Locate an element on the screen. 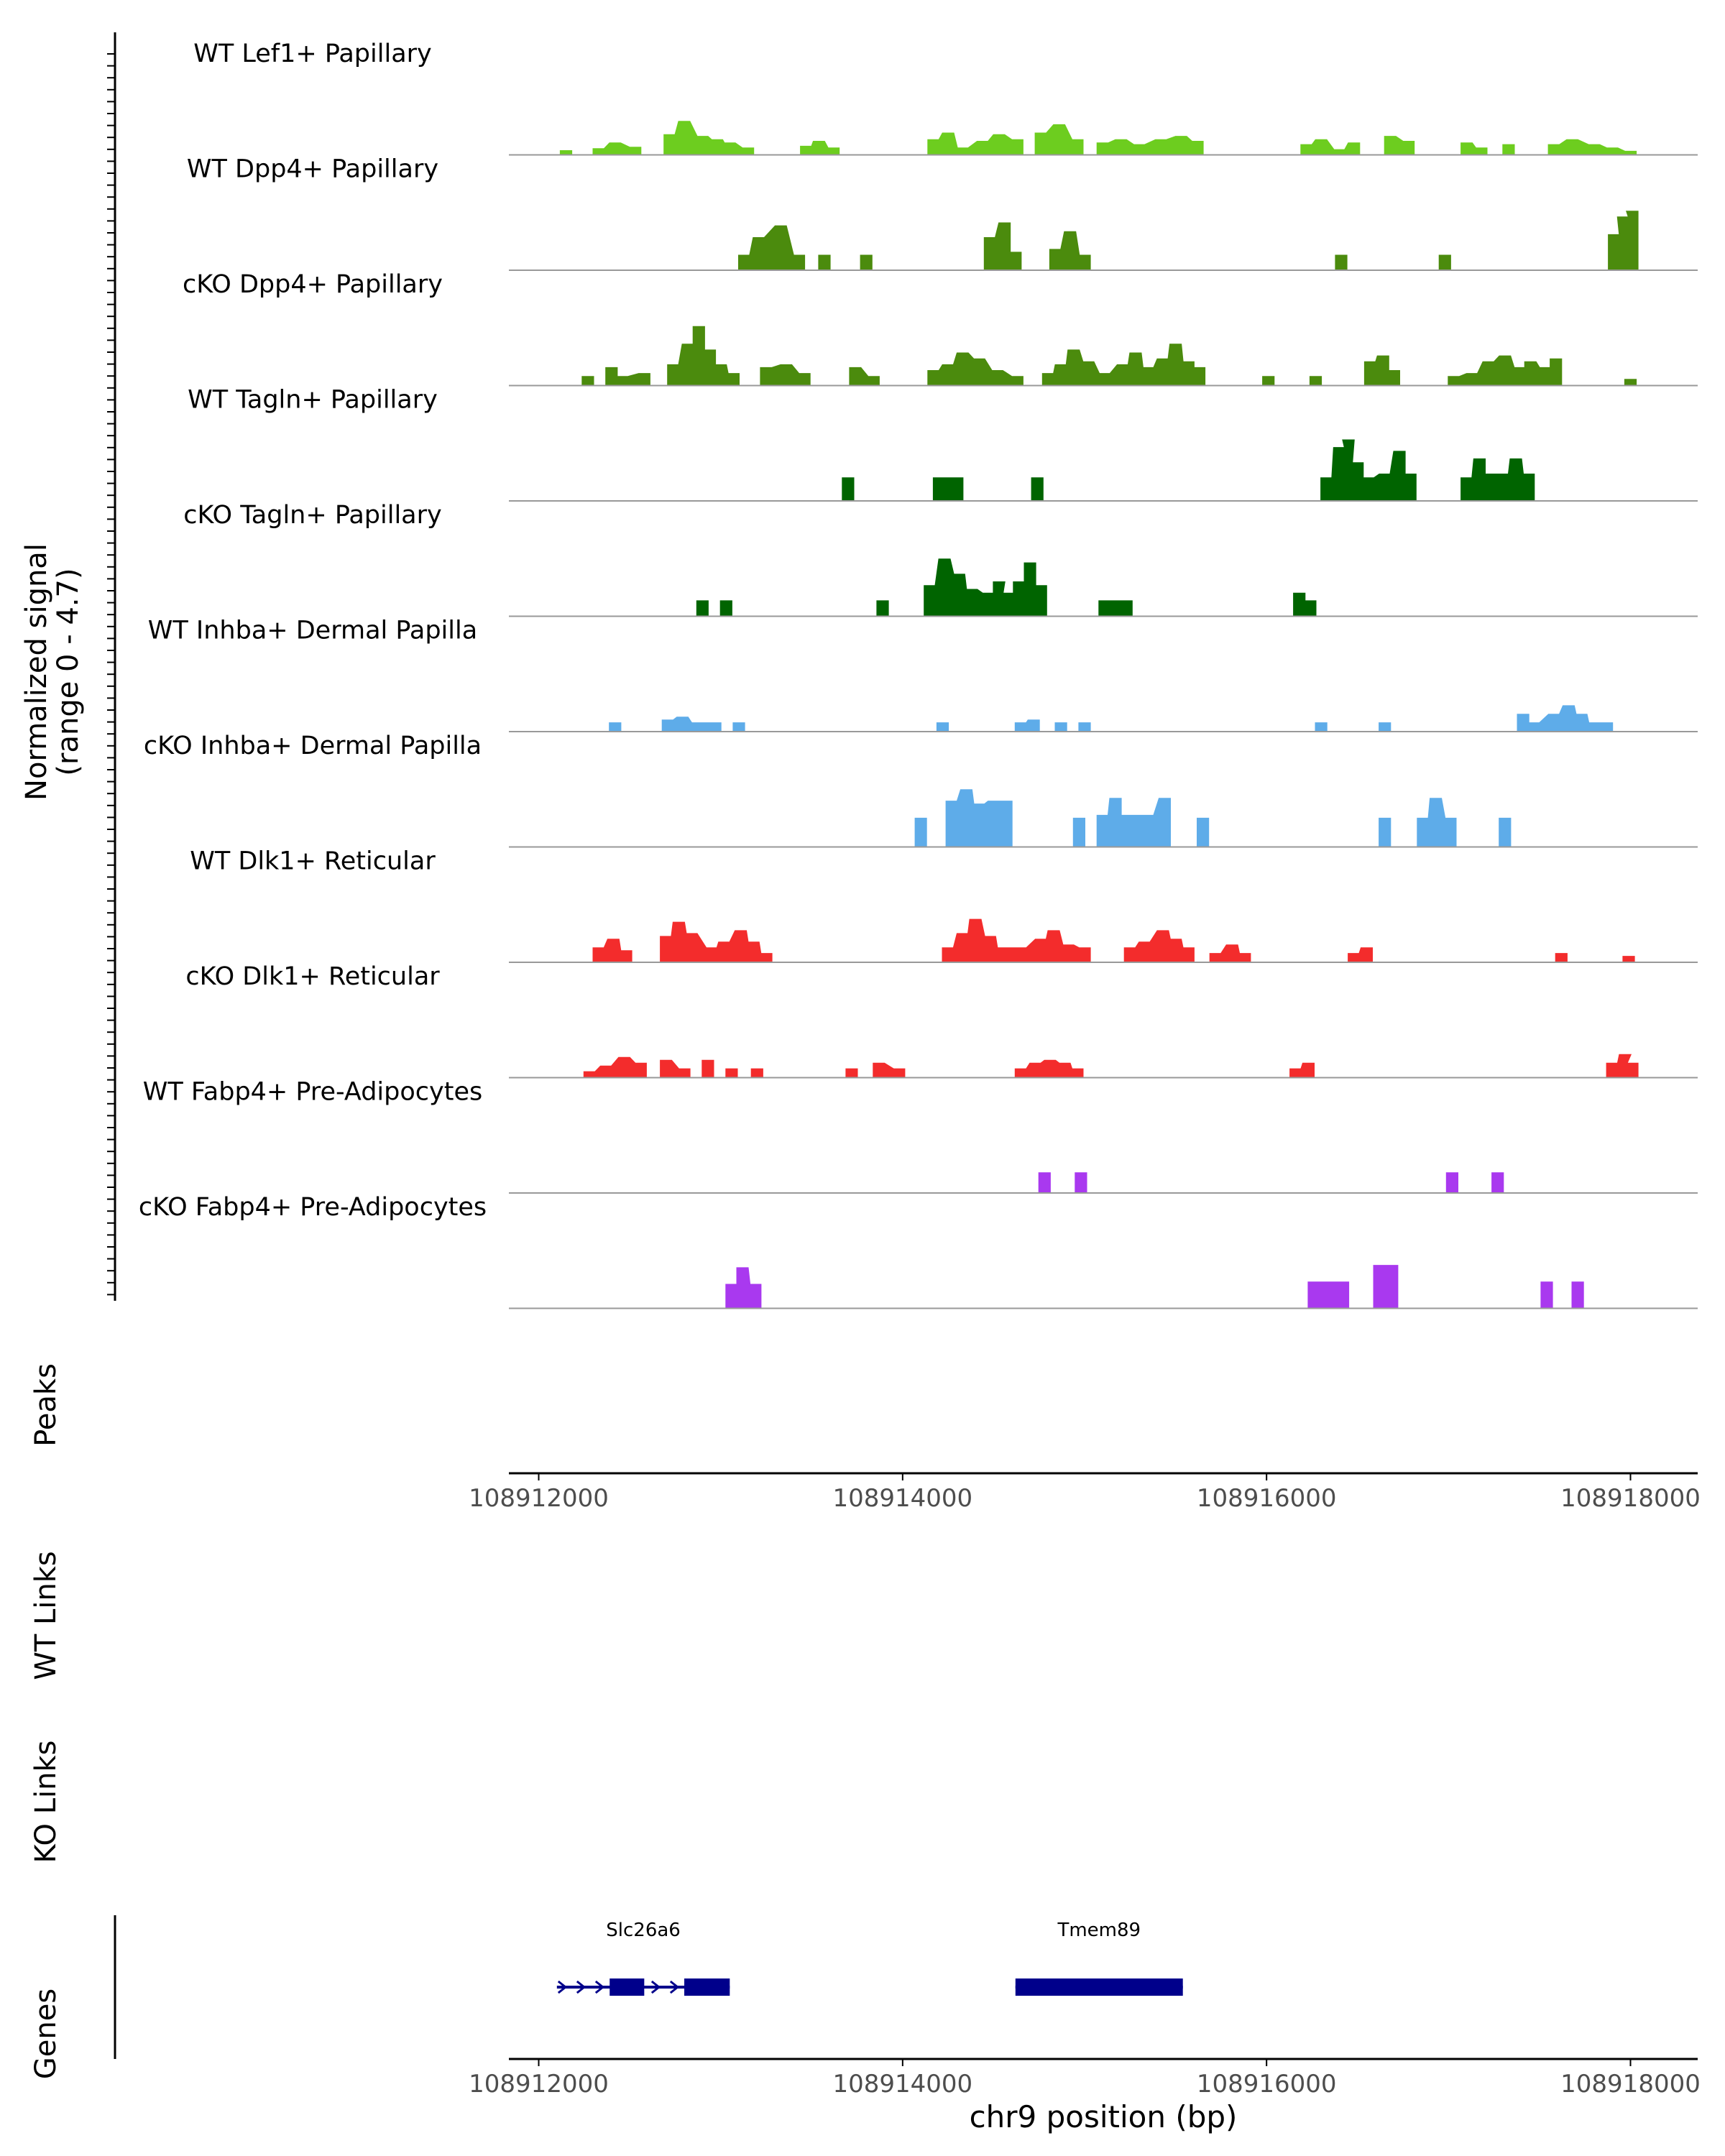 The image size is (1725, 2156). track-label: WT Dlk1+ Reticular is located at coordinates (313, 861).